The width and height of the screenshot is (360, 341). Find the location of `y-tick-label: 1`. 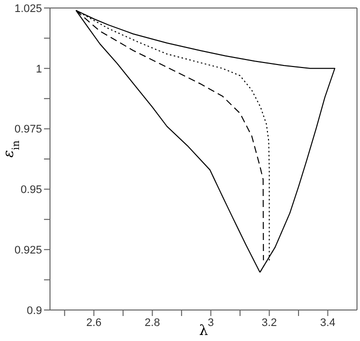

y-tick-label: 1 is located at coordinates (39, 69).